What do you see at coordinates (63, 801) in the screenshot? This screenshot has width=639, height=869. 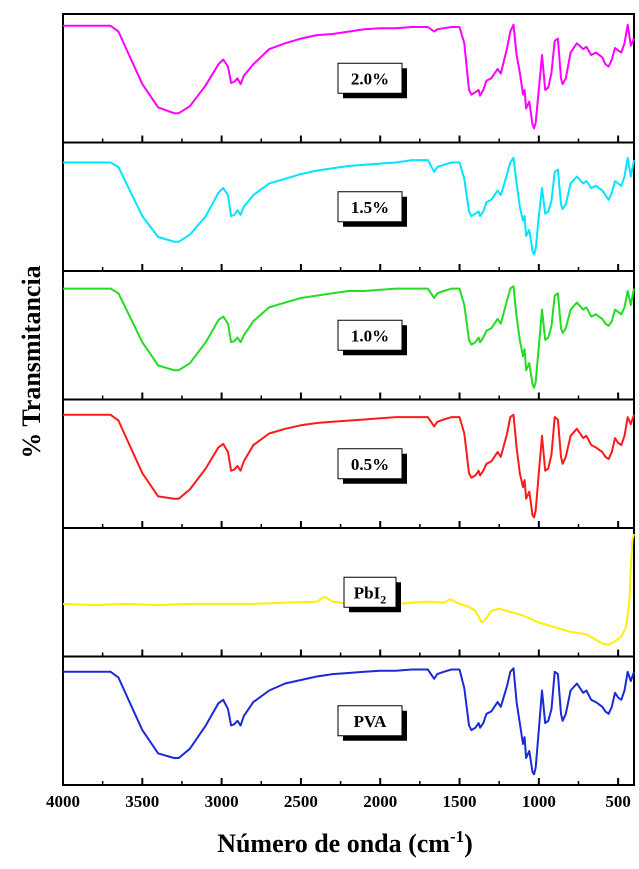 I see `x-tick-label: 4000` at bounding box center [63, 801].